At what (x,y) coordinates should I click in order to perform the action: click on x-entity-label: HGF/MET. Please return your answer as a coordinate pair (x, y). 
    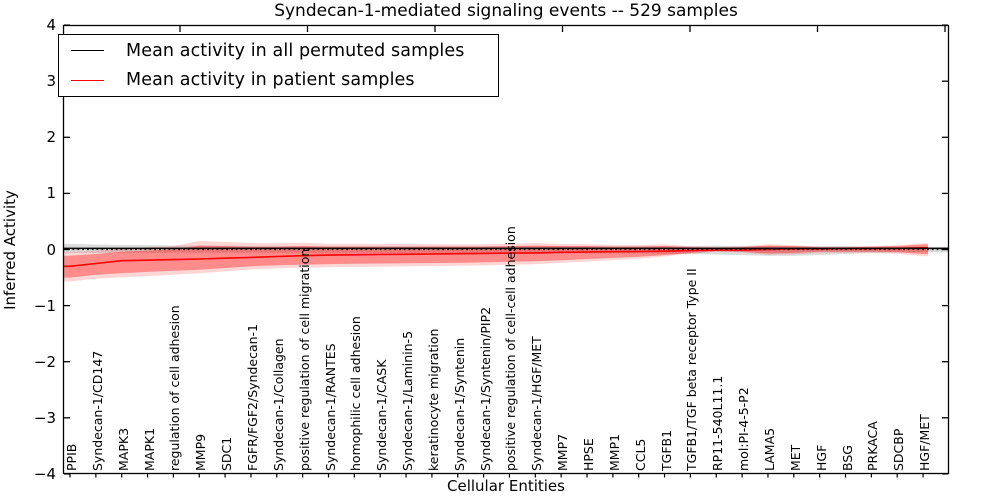
    Looking at the image, I should click on (925, 442).